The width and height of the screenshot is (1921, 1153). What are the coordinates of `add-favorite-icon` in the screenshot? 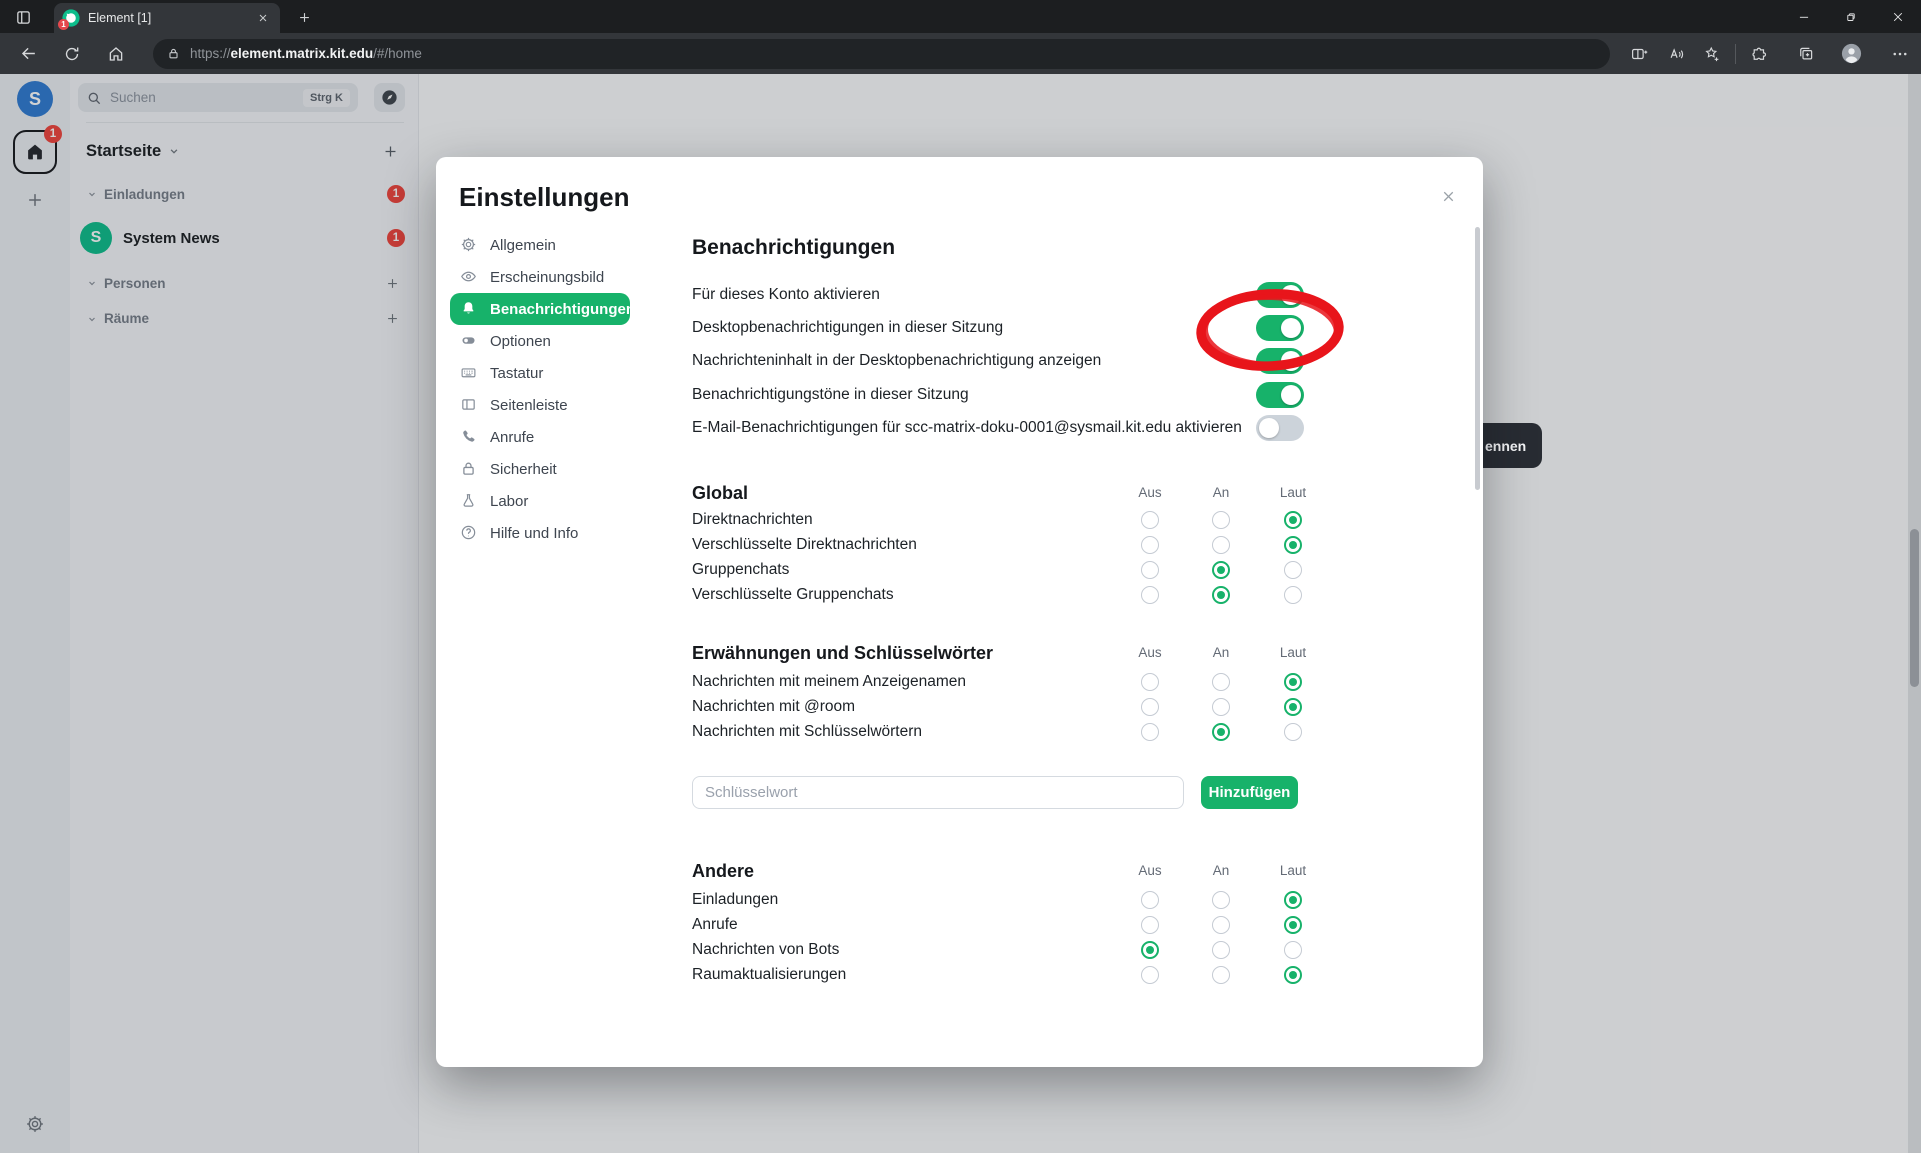 It's located at (1712, 54).